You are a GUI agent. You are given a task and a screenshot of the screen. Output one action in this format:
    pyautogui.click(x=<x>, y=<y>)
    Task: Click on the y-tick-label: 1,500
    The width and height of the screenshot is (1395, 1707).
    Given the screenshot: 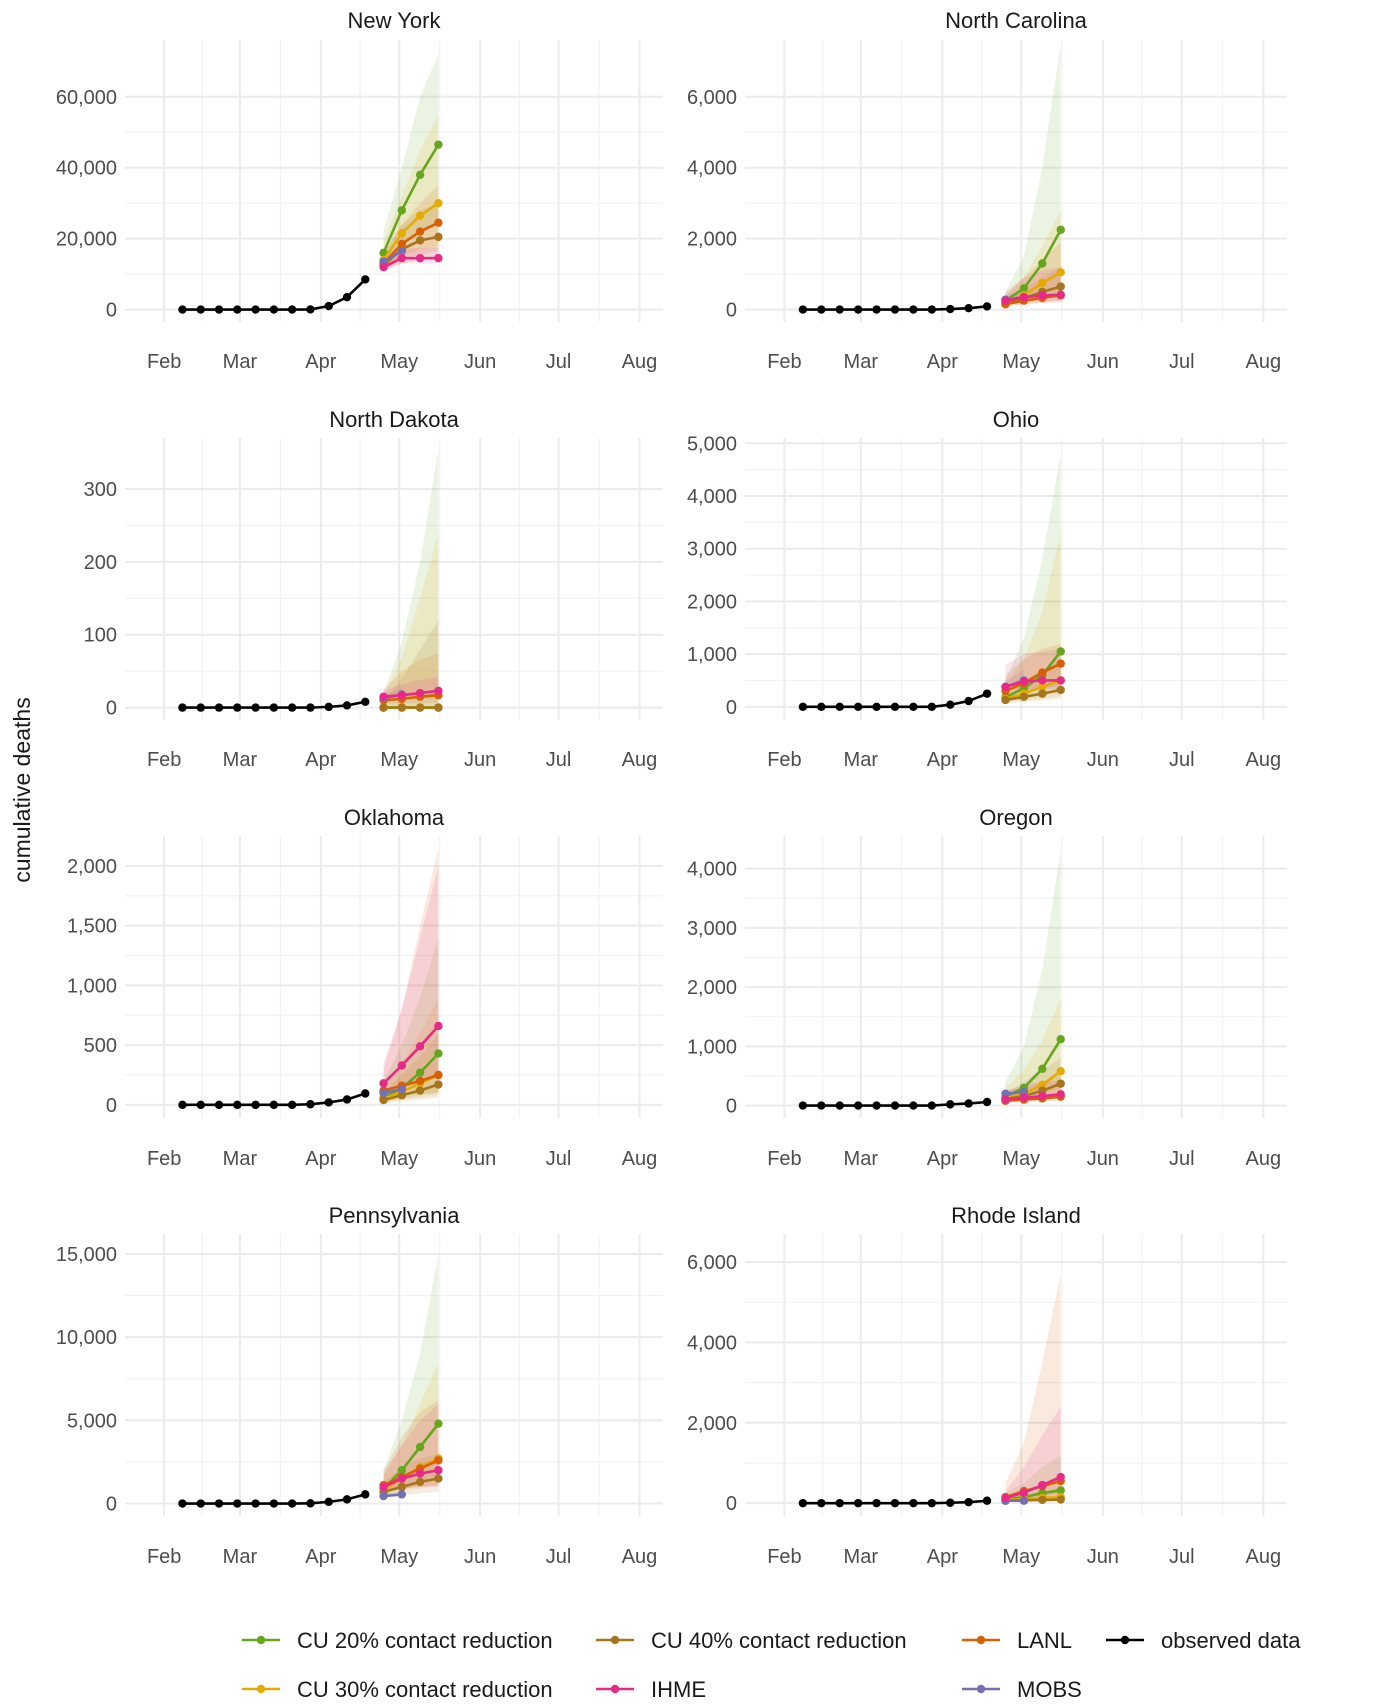 What is the action you would take?
    pyautogui.click(x=92, y=927)
    